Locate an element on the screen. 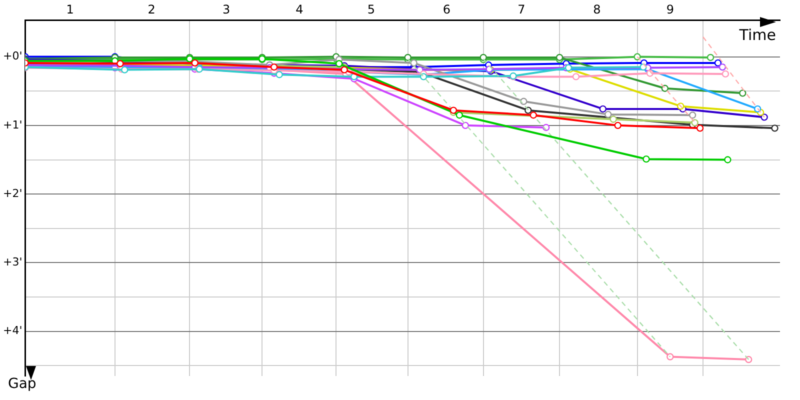  y-tick-label: +0' is located at coordinates (12, 56).